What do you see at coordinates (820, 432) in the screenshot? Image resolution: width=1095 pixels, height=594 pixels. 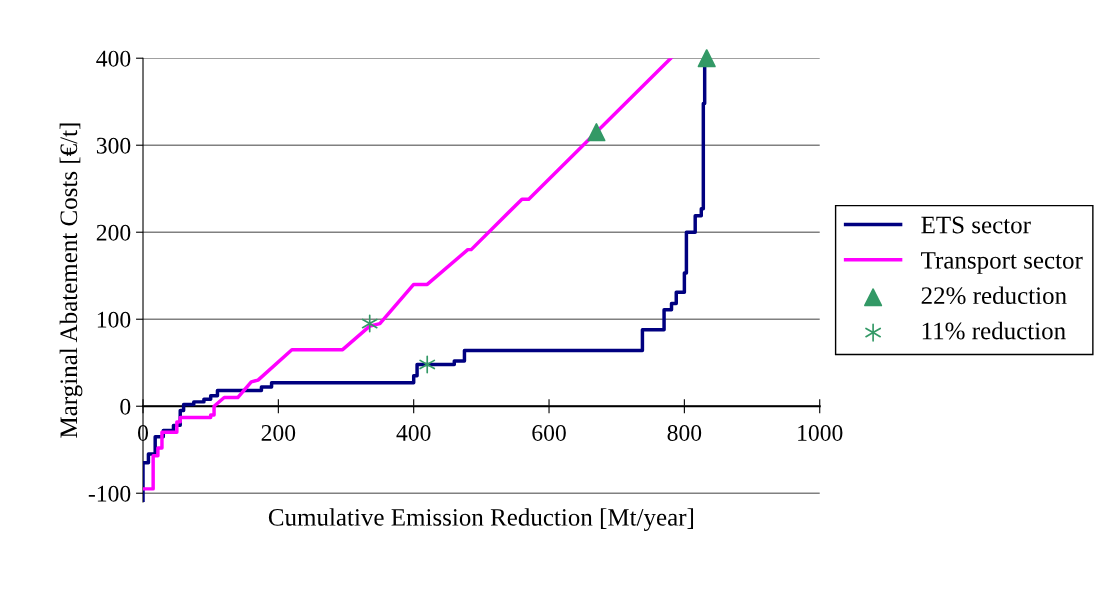 I see `x-tick-label: 1000` at bounding box center [820, 432].